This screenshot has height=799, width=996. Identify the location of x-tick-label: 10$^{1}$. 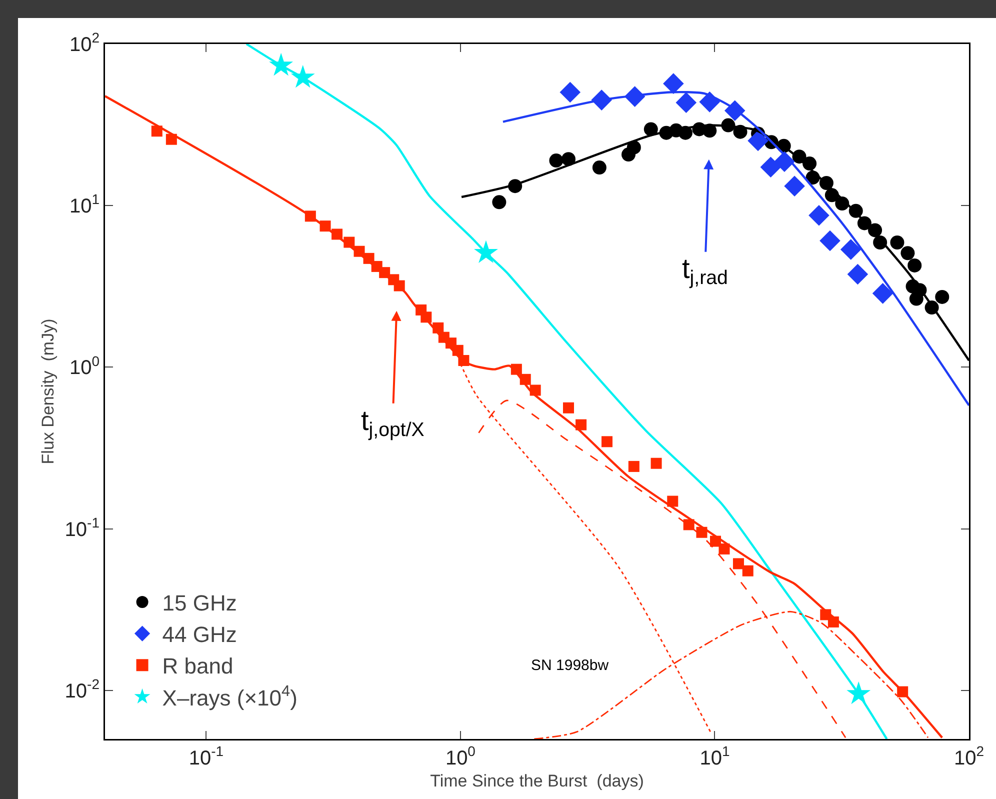
(715, 756).